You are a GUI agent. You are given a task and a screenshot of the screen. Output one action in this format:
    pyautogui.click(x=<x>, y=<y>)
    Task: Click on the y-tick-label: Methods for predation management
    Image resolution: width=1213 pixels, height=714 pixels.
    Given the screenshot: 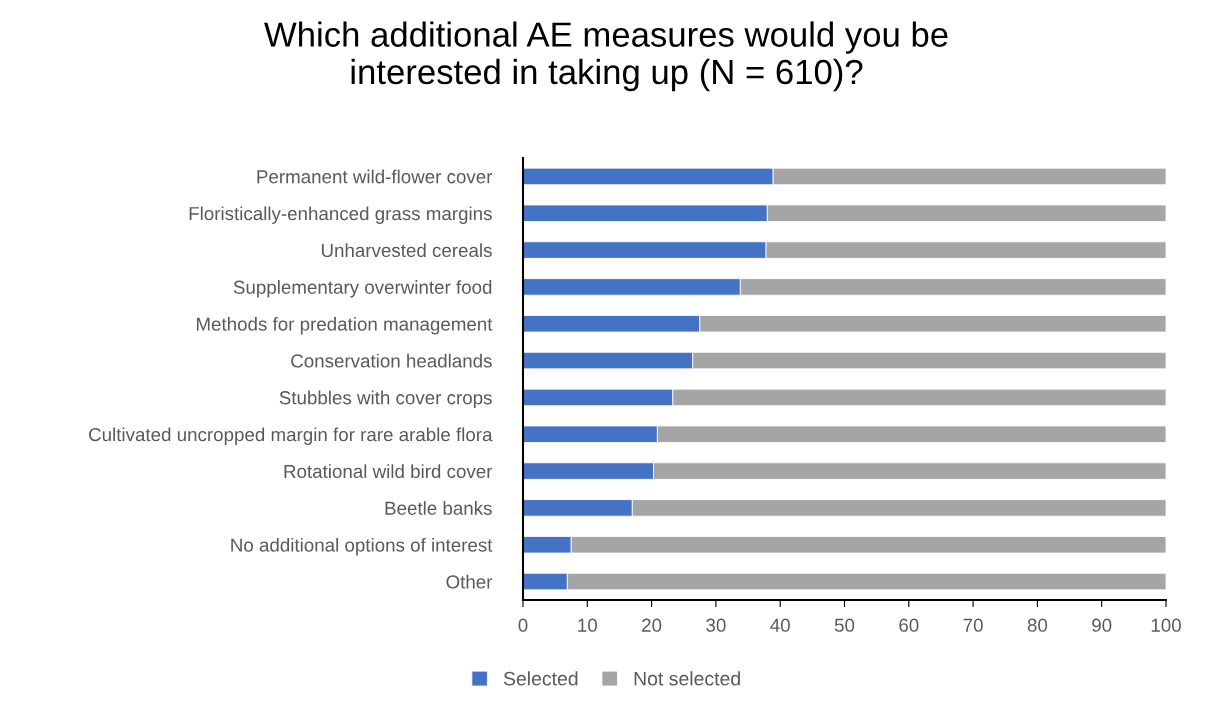 What is the action you would take?
    pyautogui.click(x=344, y=325)
    